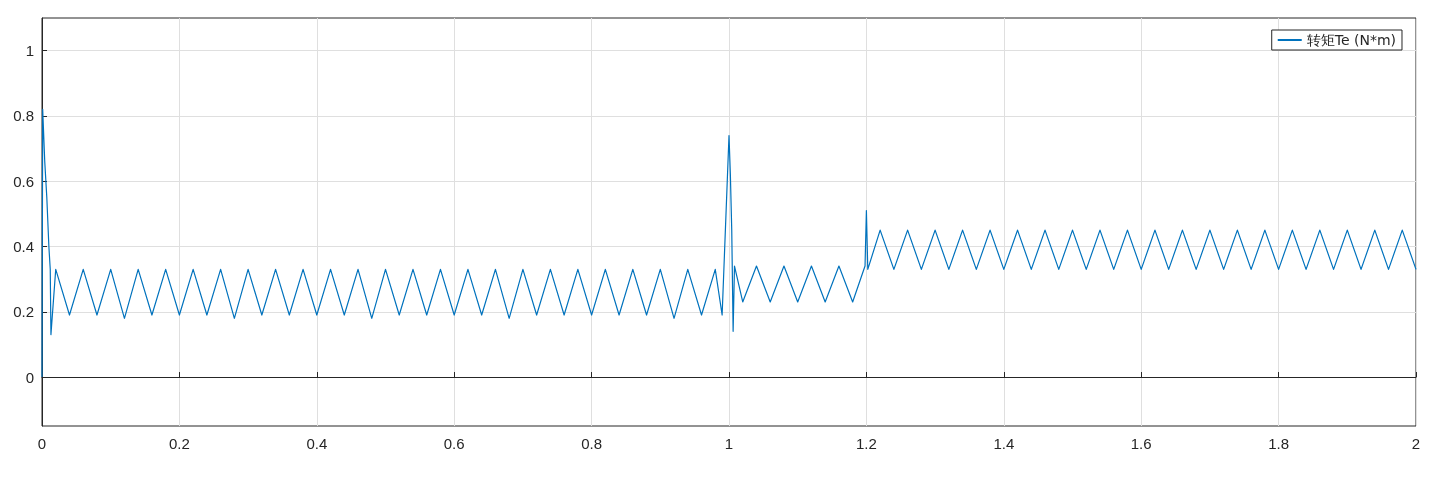 The height and width of the screenshot is (500, 1440). I want to click on x-tick-label: 1, so click(729, 443).